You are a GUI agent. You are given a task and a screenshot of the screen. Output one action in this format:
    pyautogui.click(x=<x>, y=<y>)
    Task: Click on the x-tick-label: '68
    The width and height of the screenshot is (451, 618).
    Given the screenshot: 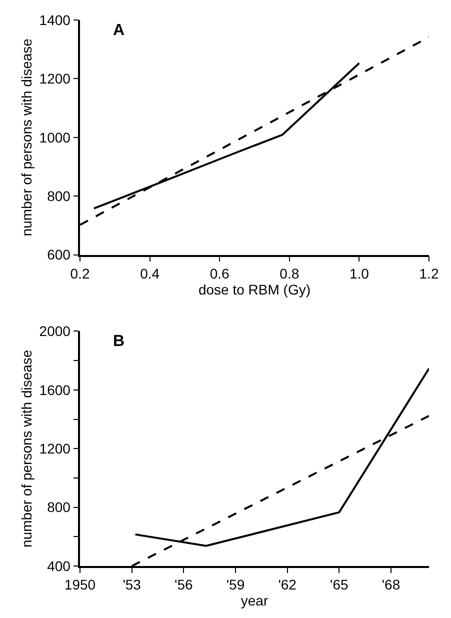 What is the action you would take?
    pyautogui.click(x=391, y=584)
    